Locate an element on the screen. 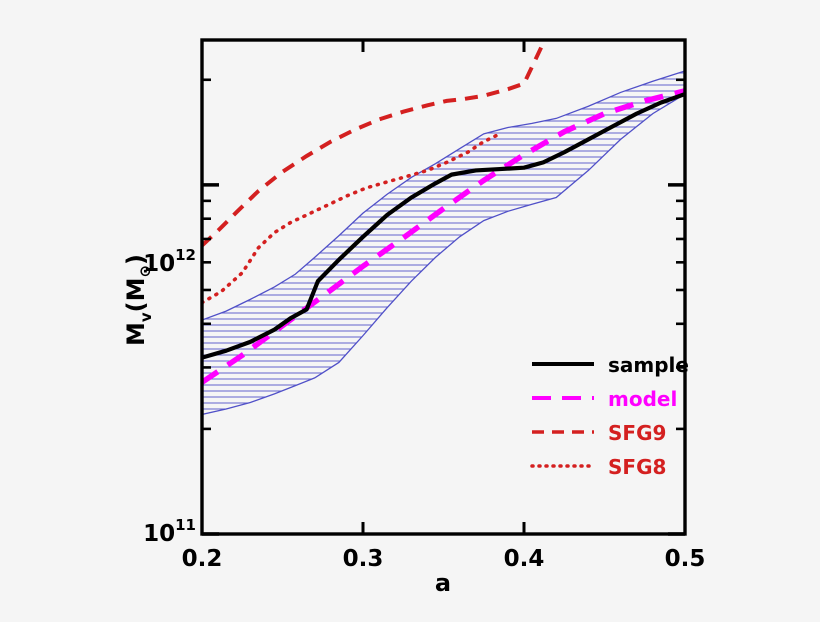  legend-label-sample: sample is located at coordinates (648, 365).